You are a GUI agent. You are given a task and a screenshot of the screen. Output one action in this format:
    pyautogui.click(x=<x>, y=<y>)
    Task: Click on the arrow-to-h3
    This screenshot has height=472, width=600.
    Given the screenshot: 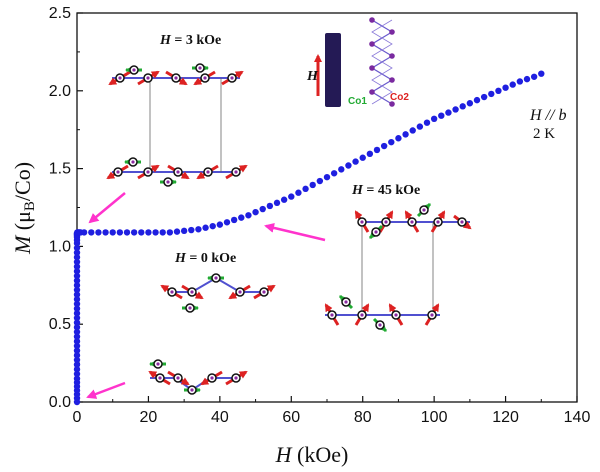 What is the action you would take?
    pyautogui.click(x=107, y=208)
    